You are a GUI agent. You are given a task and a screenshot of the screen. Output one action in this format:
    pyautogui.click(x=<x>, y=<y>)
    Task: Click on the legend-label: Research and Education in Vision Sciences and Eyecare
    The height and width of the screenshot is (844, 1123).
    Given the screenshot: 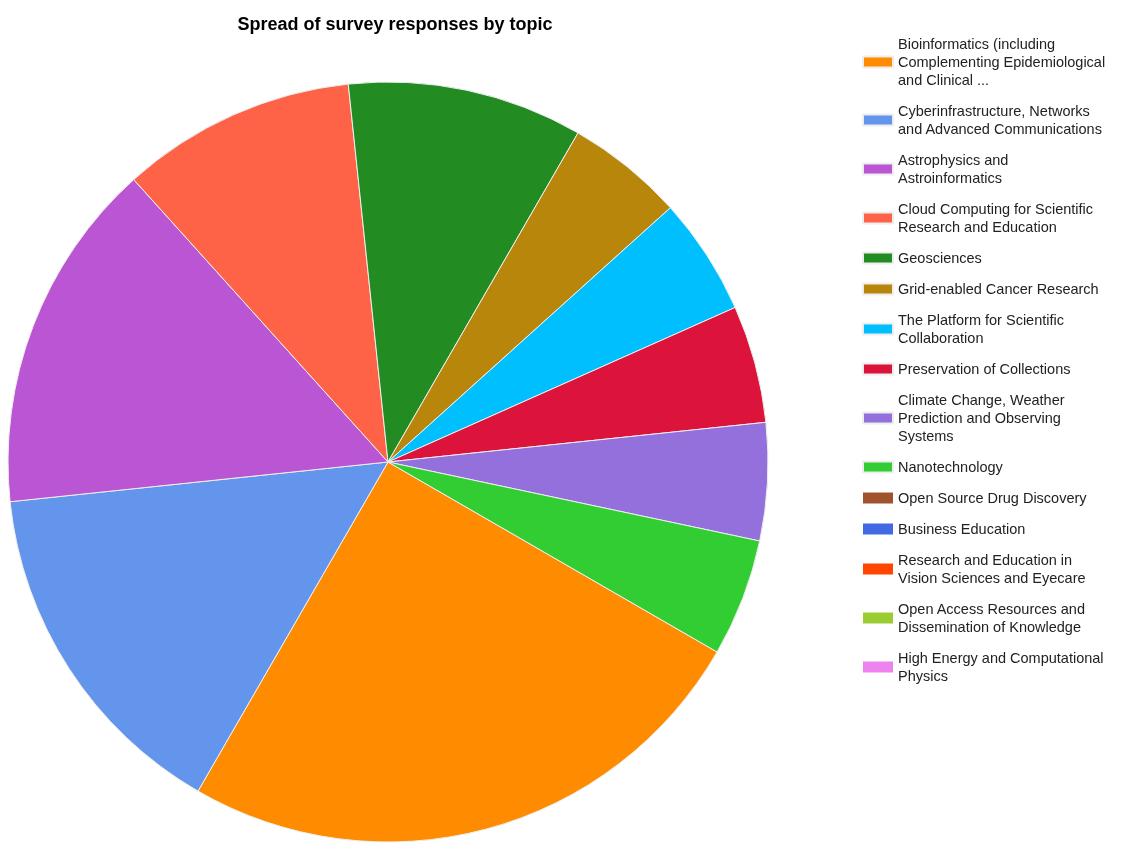 What is the action you would take?
    pyautogui.click(x=992, y=569)
    